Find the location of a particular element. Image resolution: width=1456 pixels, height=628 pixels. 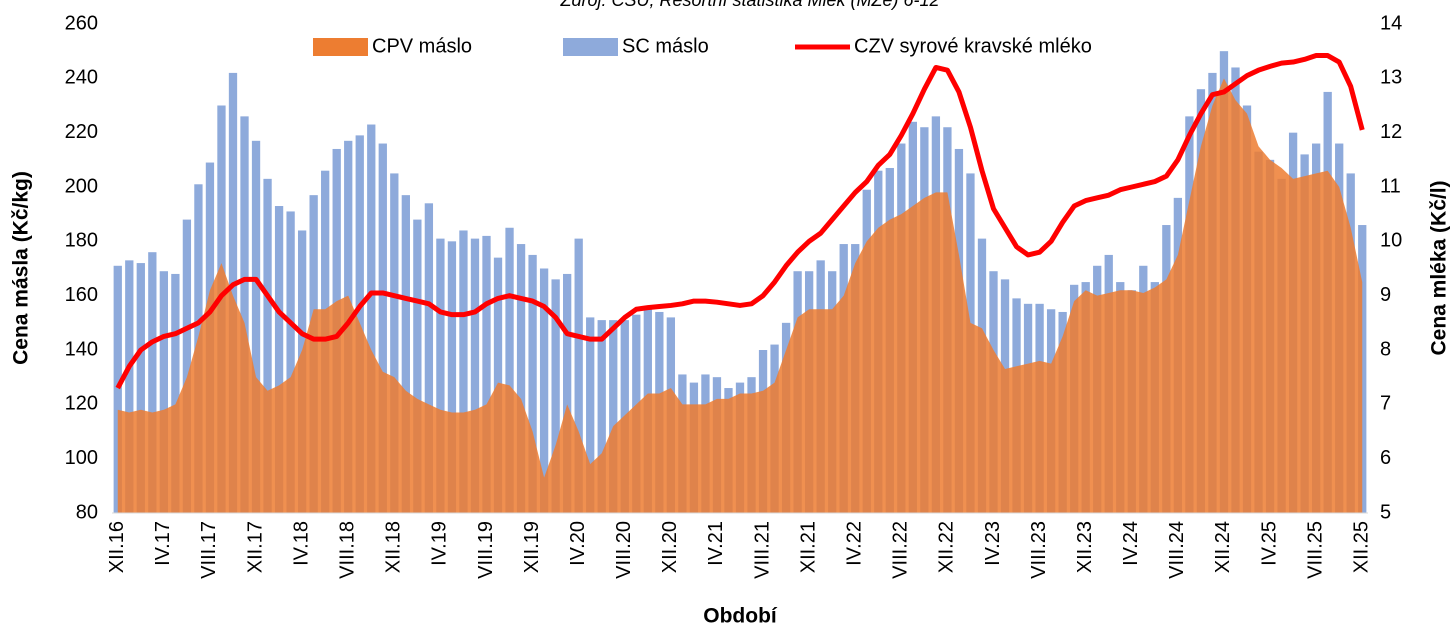

x-tick-label: VIII.24 is located at coordinates (1177, 550).